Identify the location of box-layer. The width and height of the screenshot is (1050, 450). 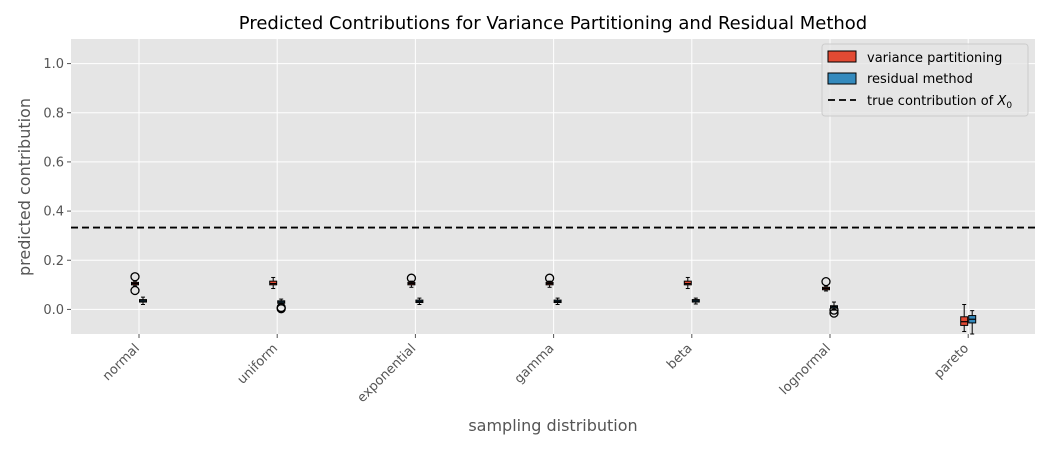
(553, 303).